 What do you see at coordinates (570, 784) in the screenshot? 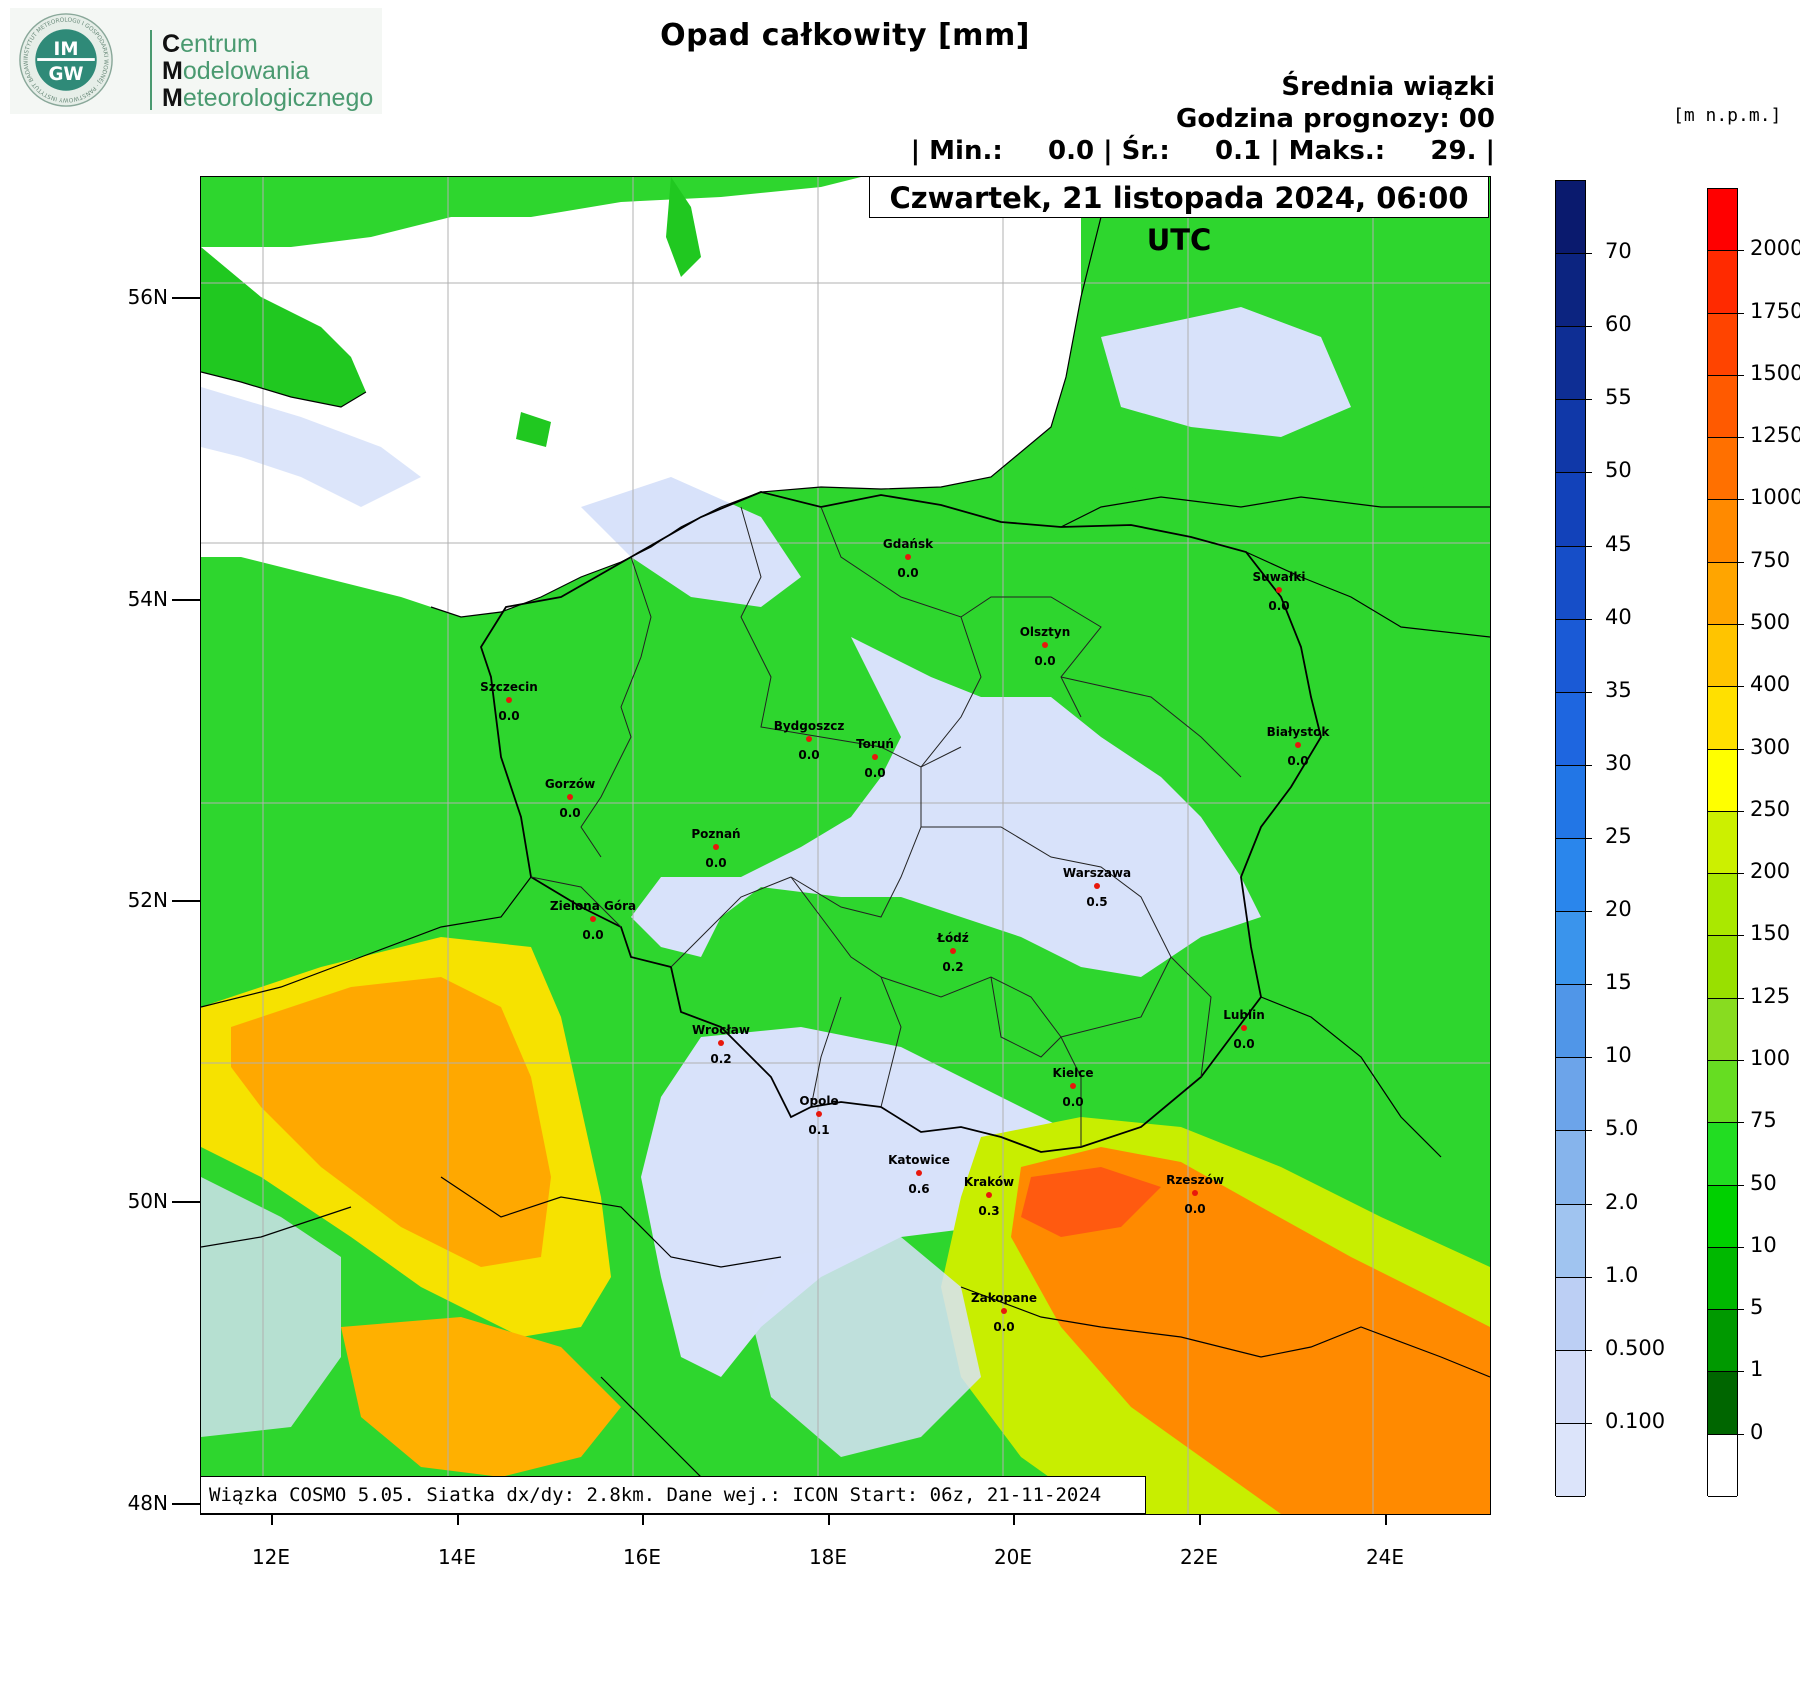
I see `city-name: Gorzów` at bounding box center [570, 784].